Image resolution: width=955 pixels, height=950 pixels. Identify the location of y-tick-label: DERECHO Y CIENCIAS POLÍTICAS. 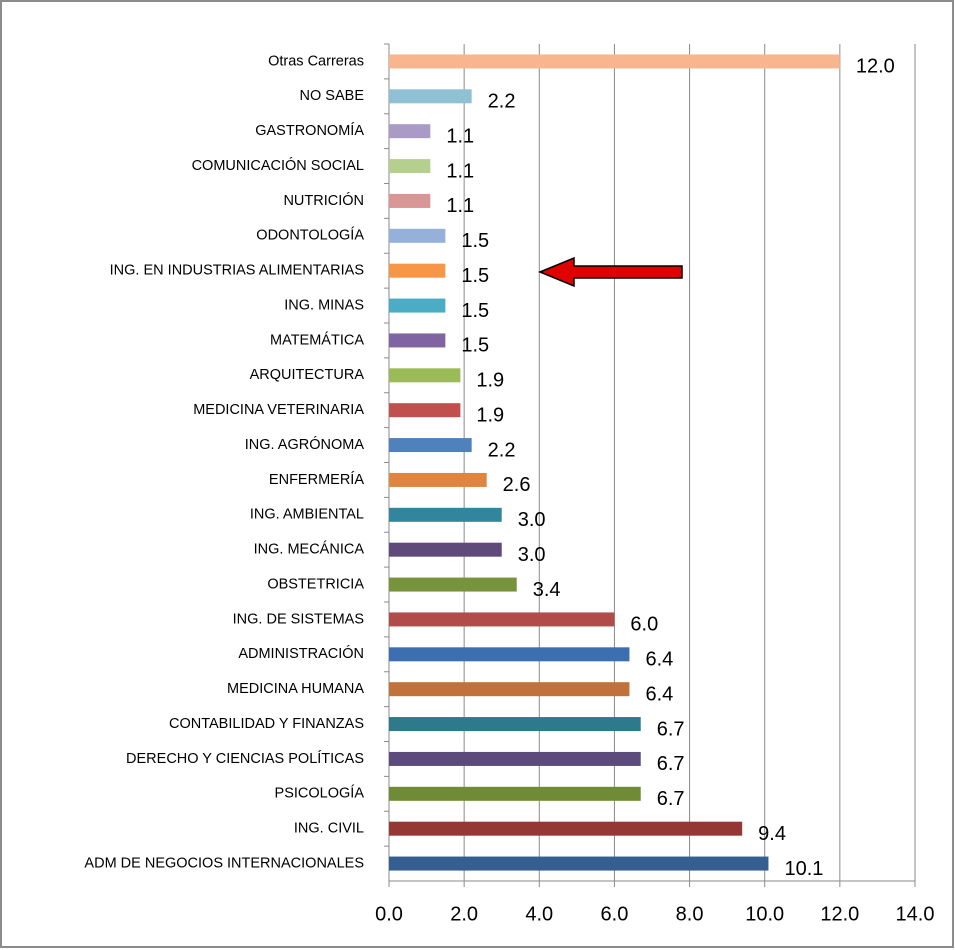
(245, 758).